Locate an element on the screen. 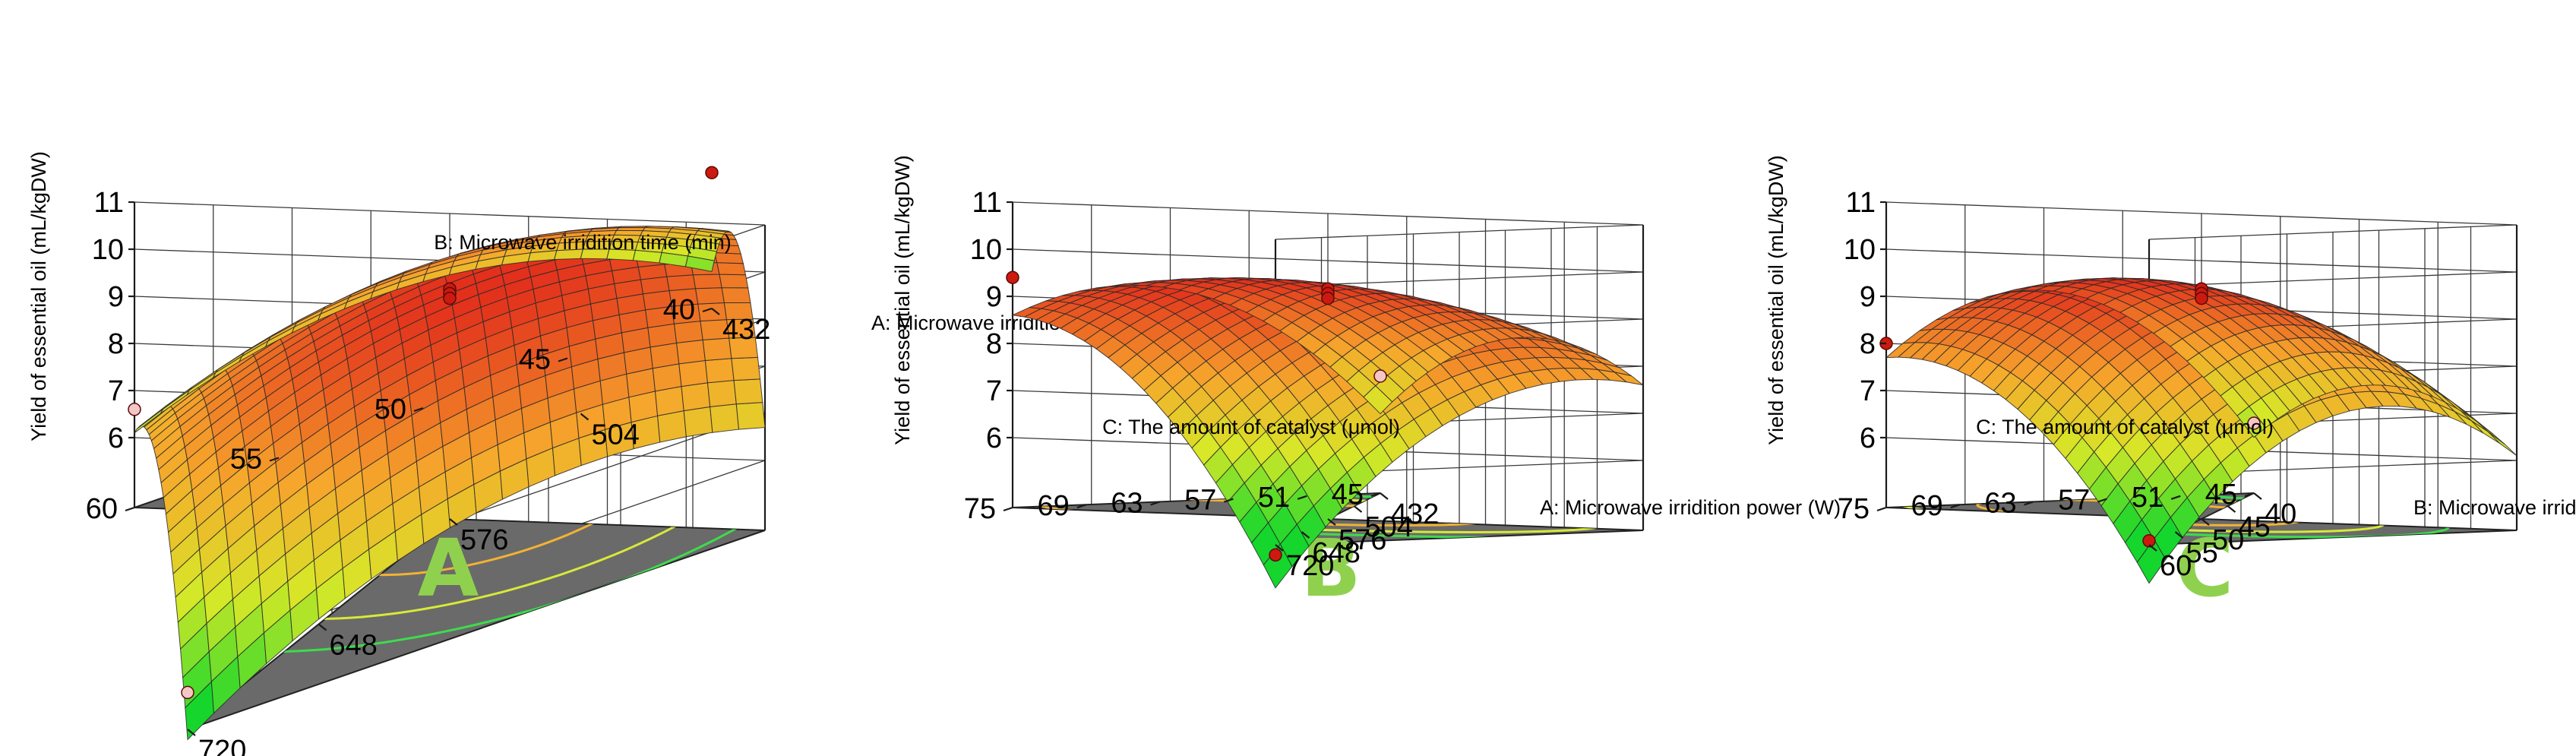  y-tick-label: 55 is located at coordinates (246, 460).